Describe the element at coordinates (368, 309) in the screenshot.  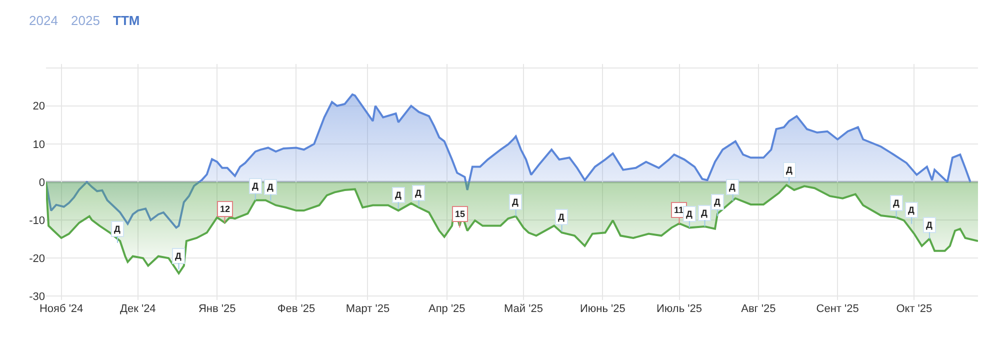
I see `x-tick-label: Март '25` at that location.